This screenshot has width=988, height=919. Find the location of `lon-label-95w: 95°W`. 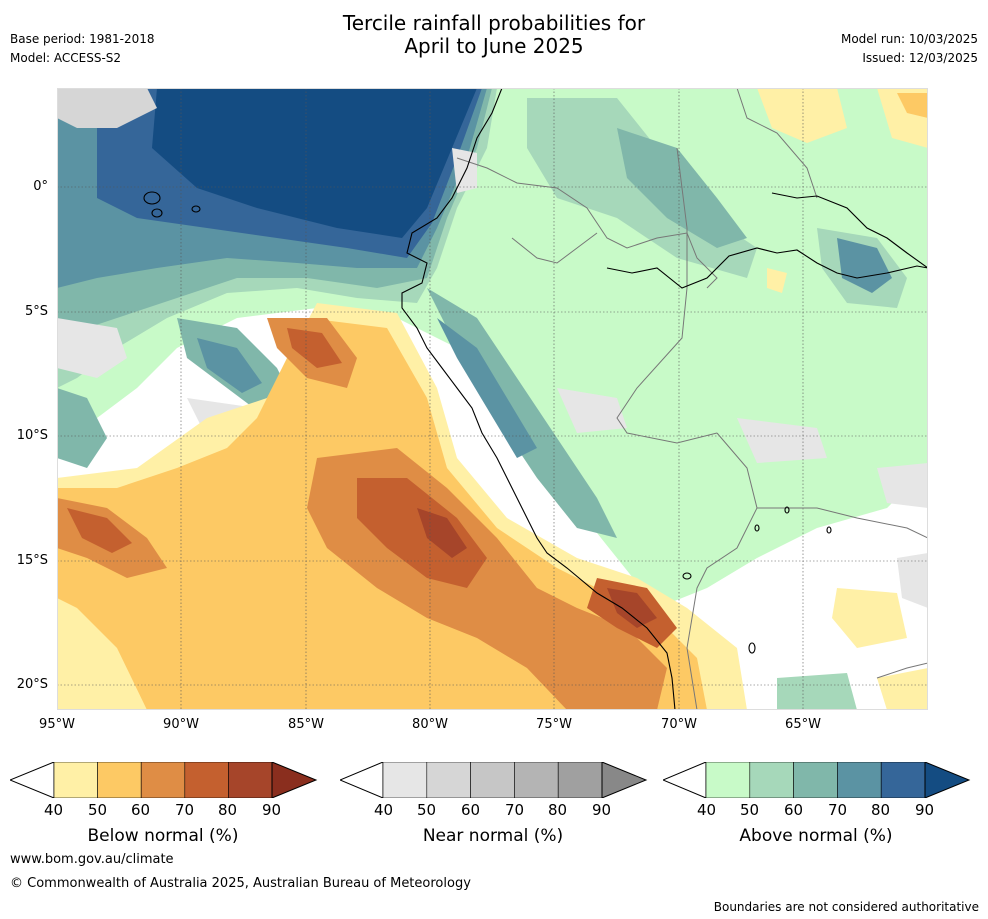

lon-label-95w: 95°W is located at coordinates (57, 724).